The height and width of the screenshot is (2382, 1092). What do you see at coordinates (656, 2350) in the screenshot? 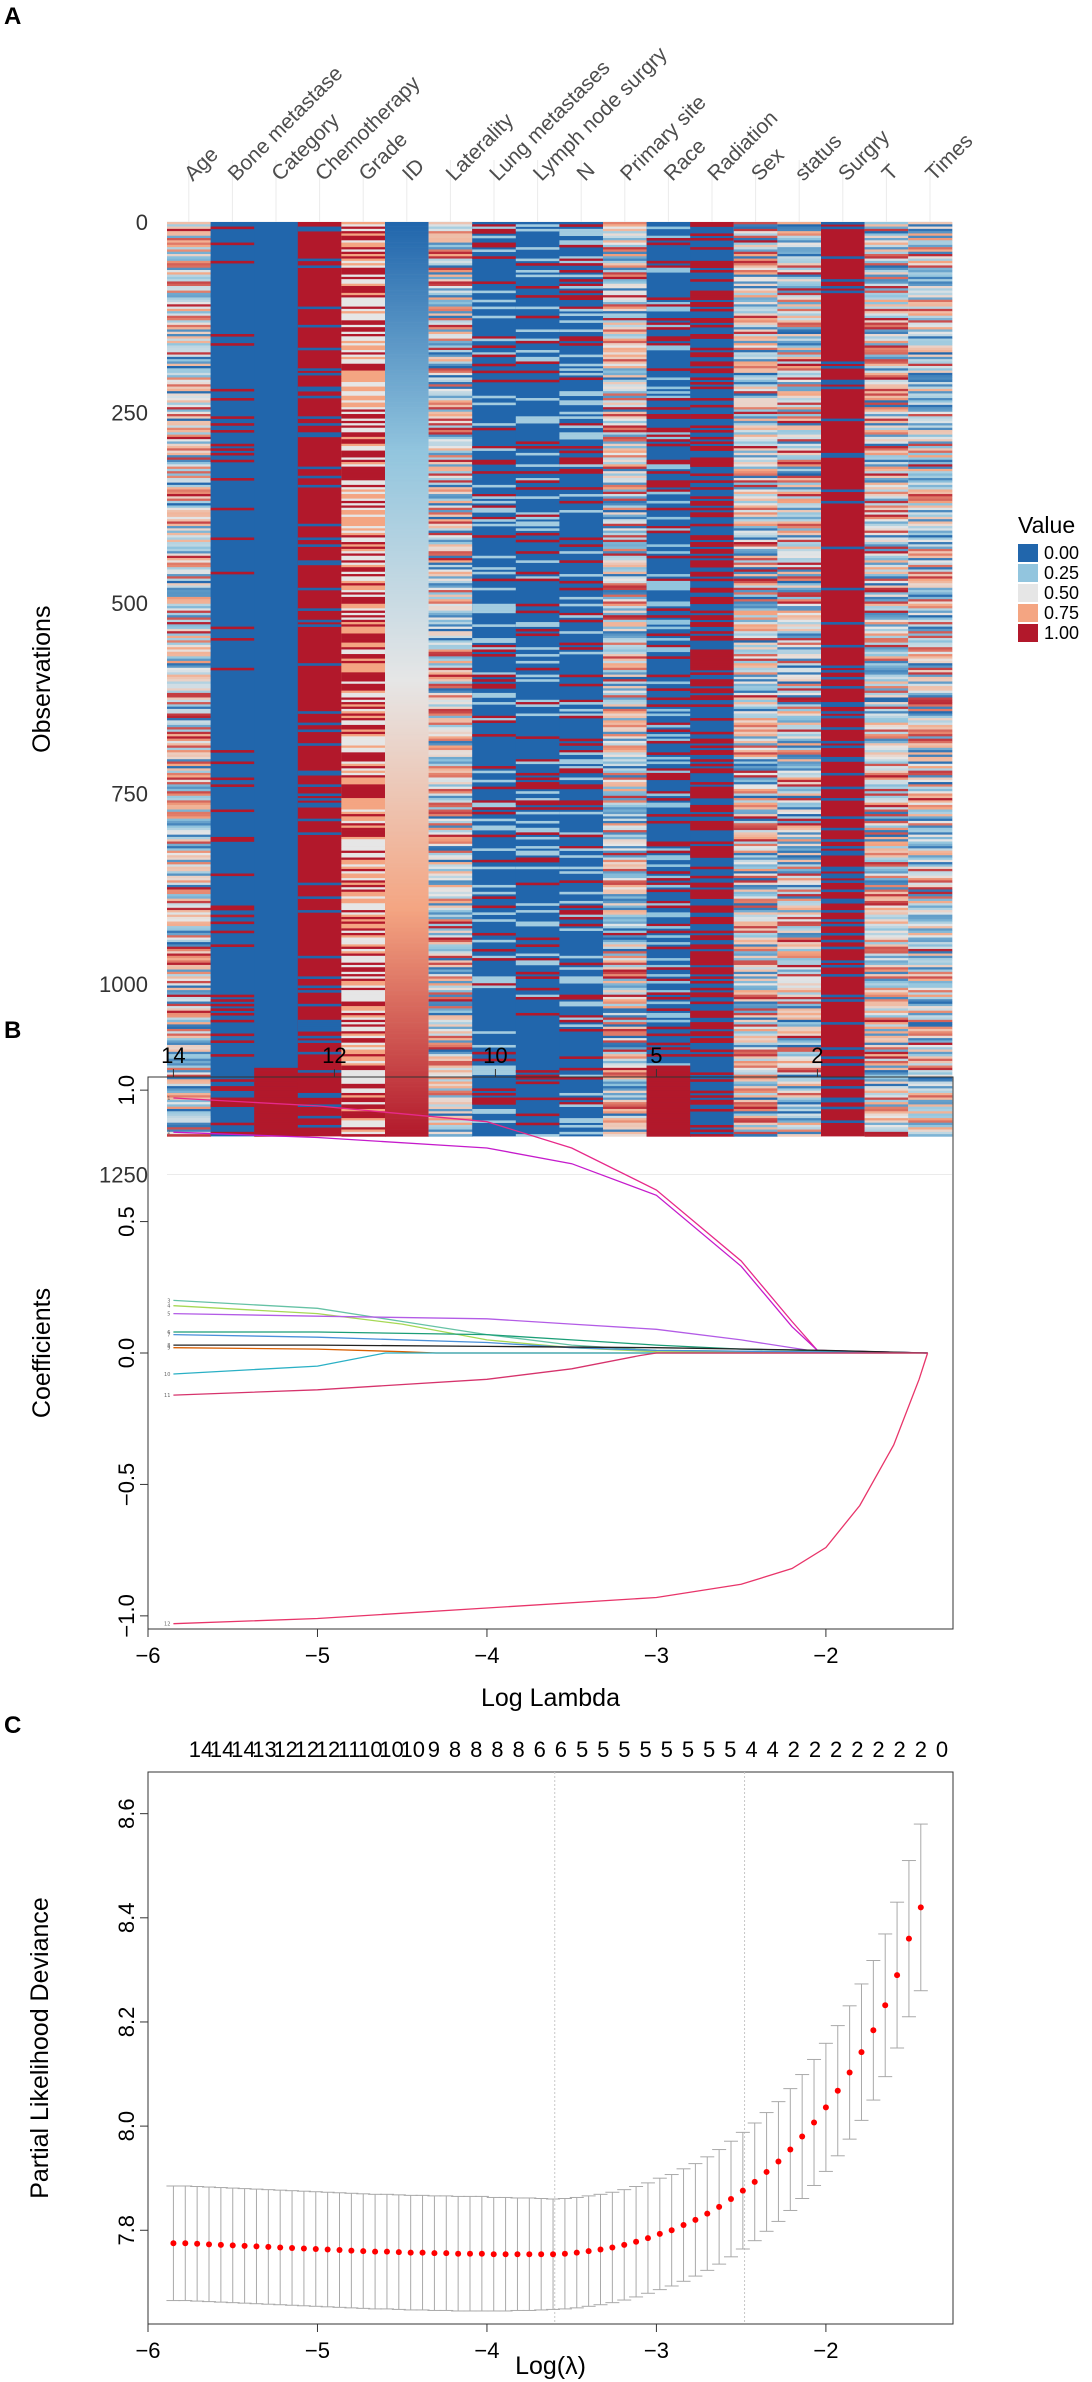
I see `x-tick-label: −3` at bounding box center [656, 2350].